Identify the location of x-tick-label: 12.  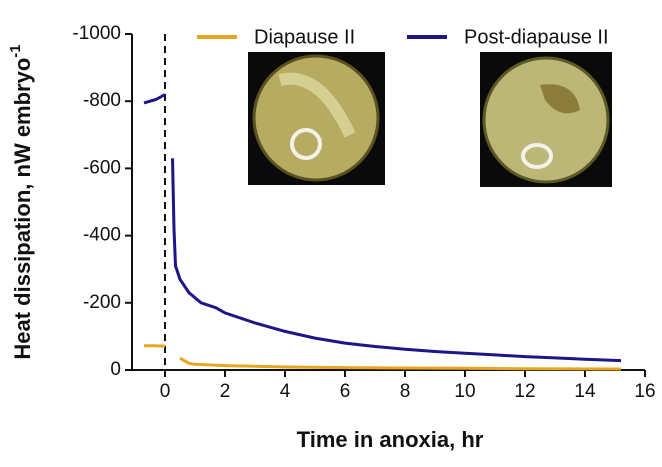
(524, 391).